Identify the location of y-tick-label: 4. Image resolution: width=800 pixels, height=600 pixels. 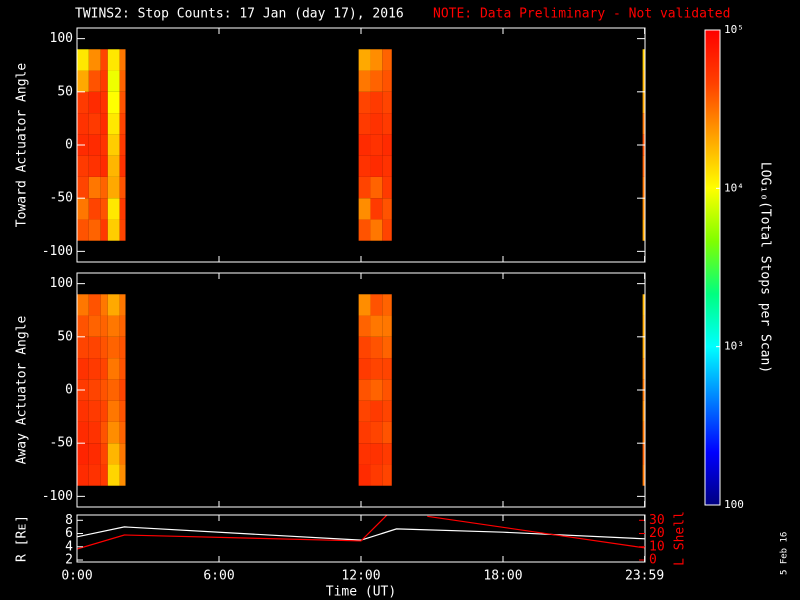
(69, 546).